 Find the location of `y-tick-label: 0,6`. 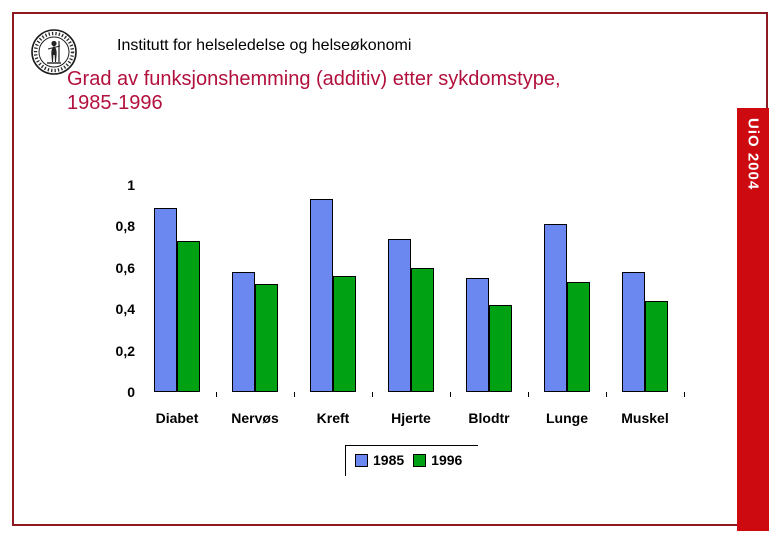

y-tick-label: 0,6 is located at coordinates (125, 267).